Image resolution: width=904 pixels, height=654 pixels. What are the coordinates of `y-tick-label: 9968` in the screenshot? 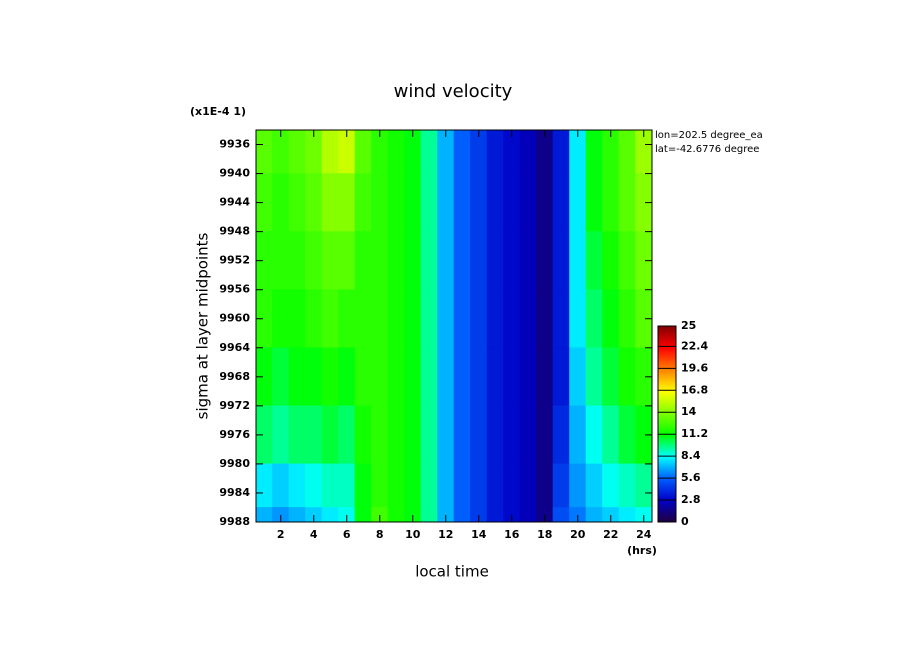 It's located at (234, 376).